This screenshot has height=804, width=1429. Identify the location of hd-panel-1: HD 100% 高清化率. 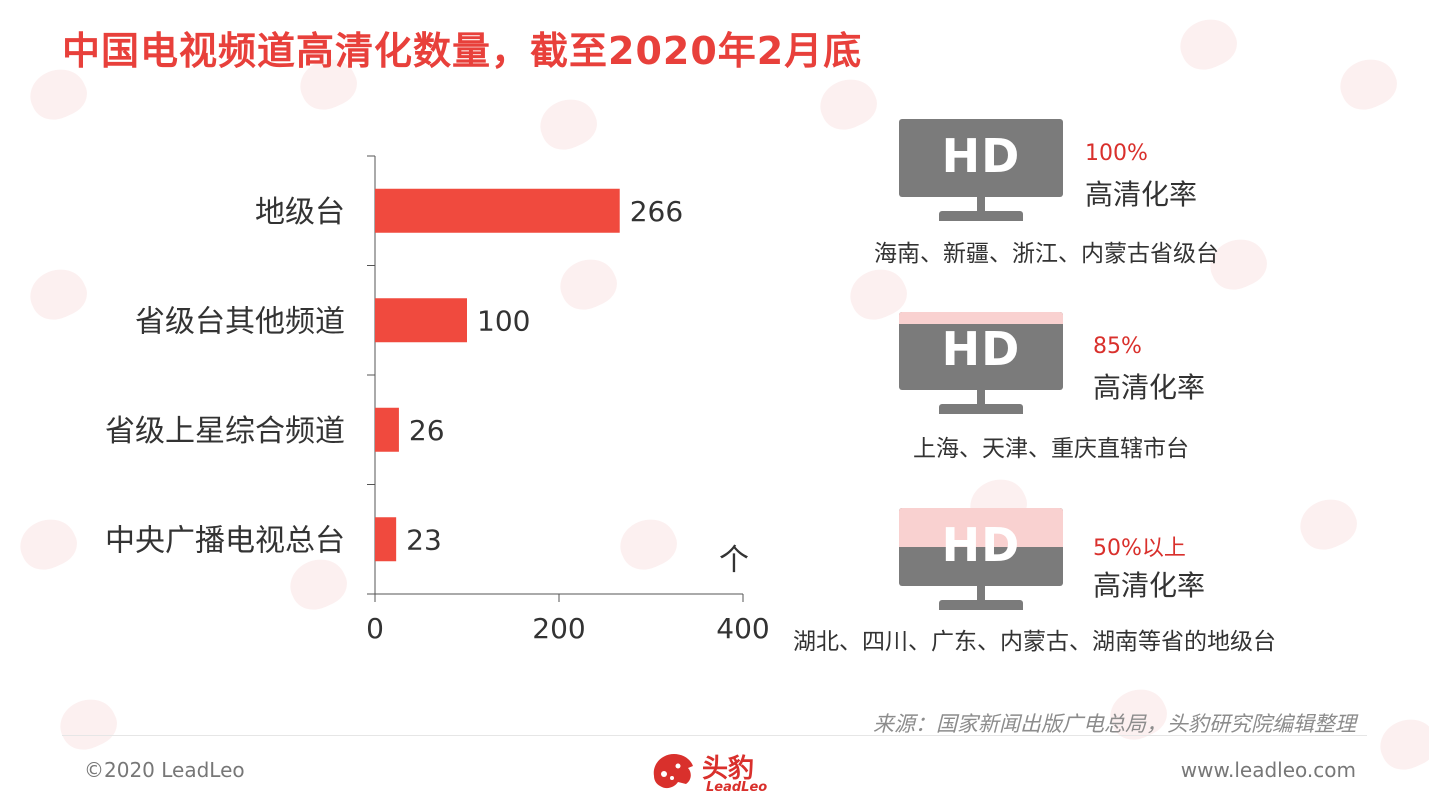
(1139, 194).